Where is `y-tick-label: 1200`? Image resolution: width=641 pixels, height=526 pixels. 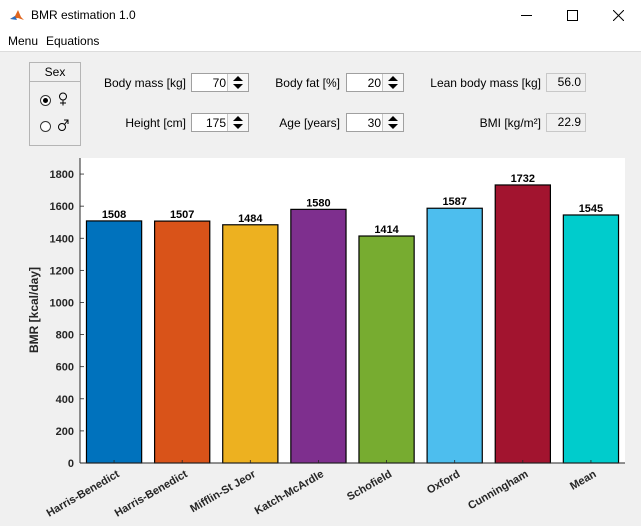
y-tick-label: 1200 is located at coordinates (62, 271).